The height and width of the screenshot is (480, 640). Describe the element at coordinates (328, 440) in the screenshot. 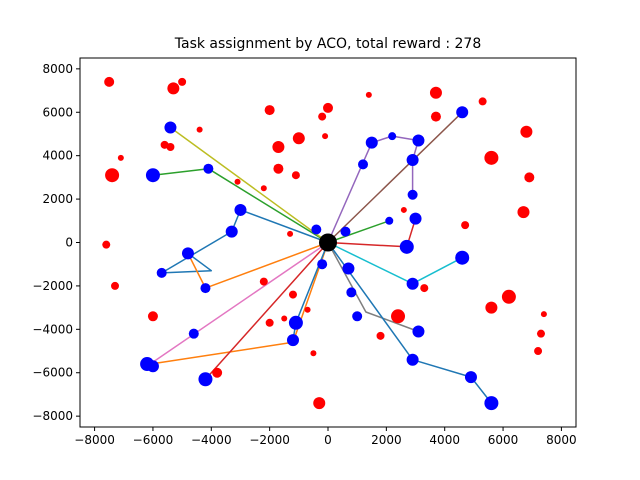

I see `x-tick-label: 0` at that location.